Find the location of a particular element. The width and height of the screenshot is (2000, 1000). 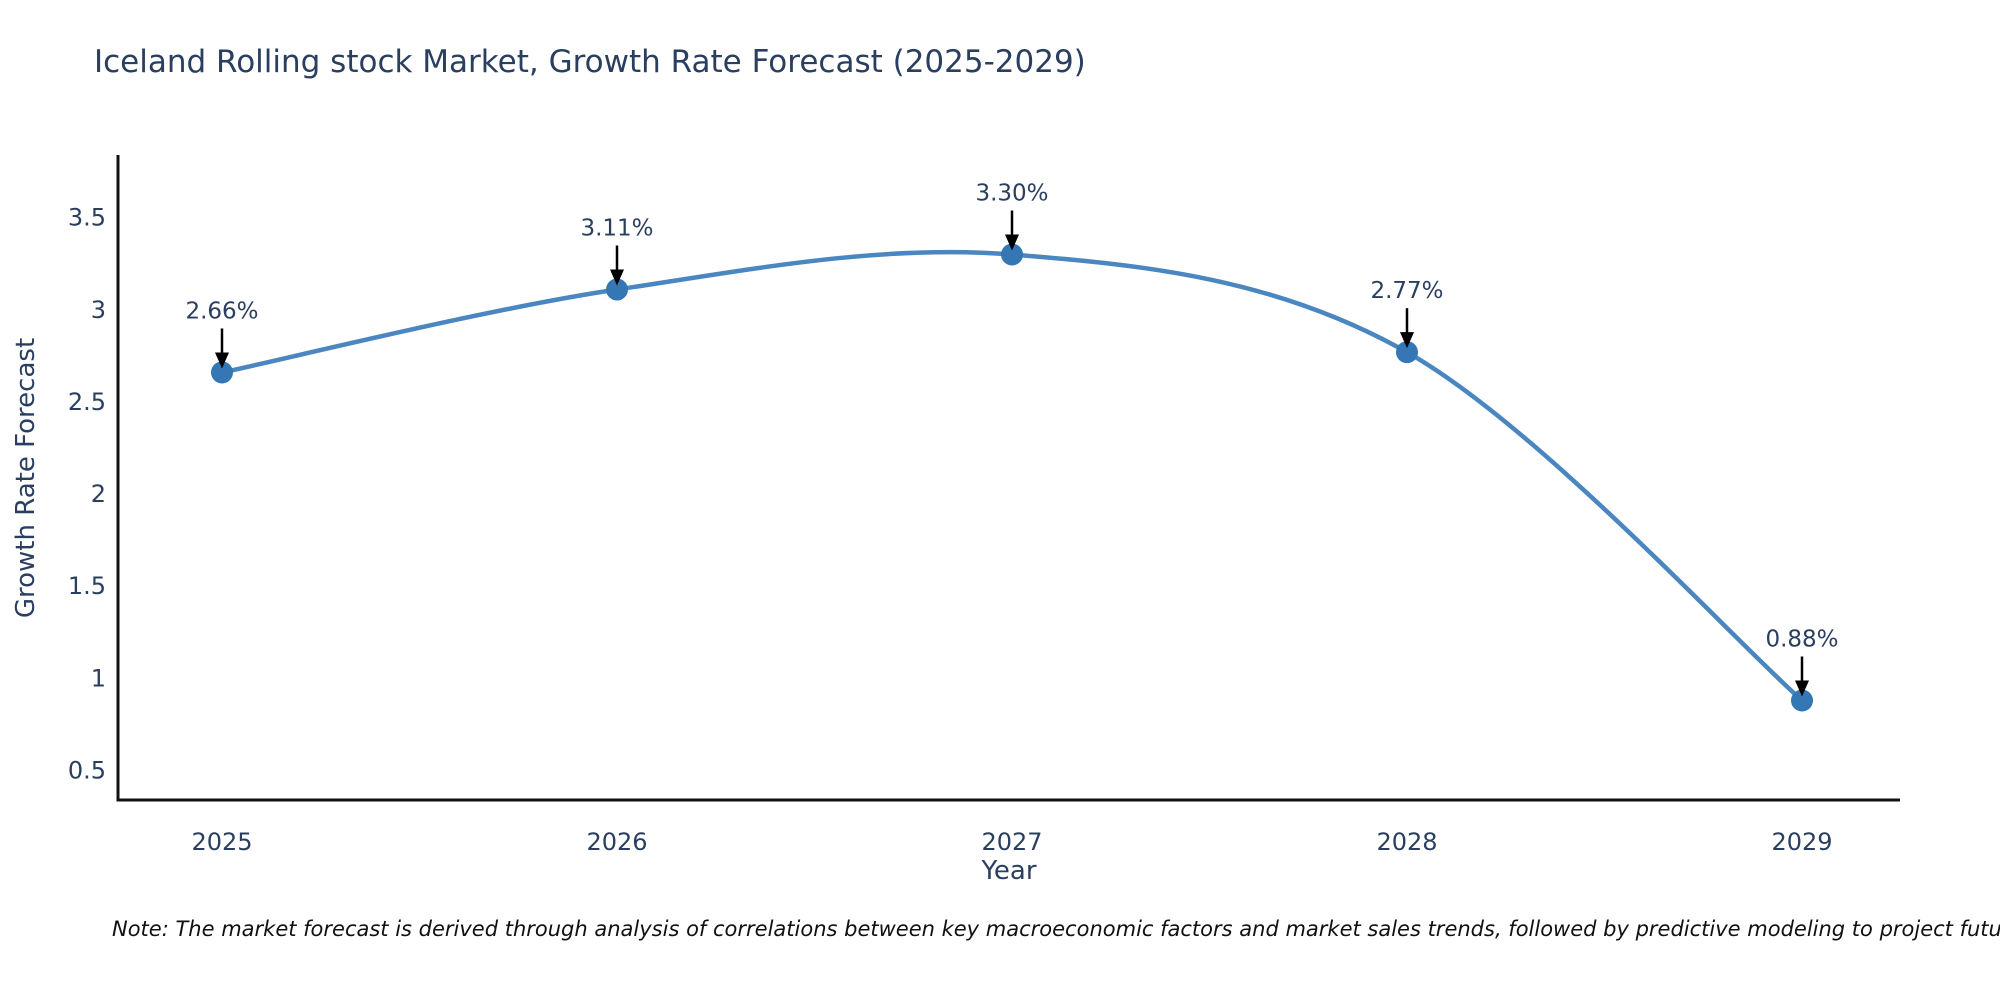

x-tick-label: 2026 is located at coordinates (616, 842).